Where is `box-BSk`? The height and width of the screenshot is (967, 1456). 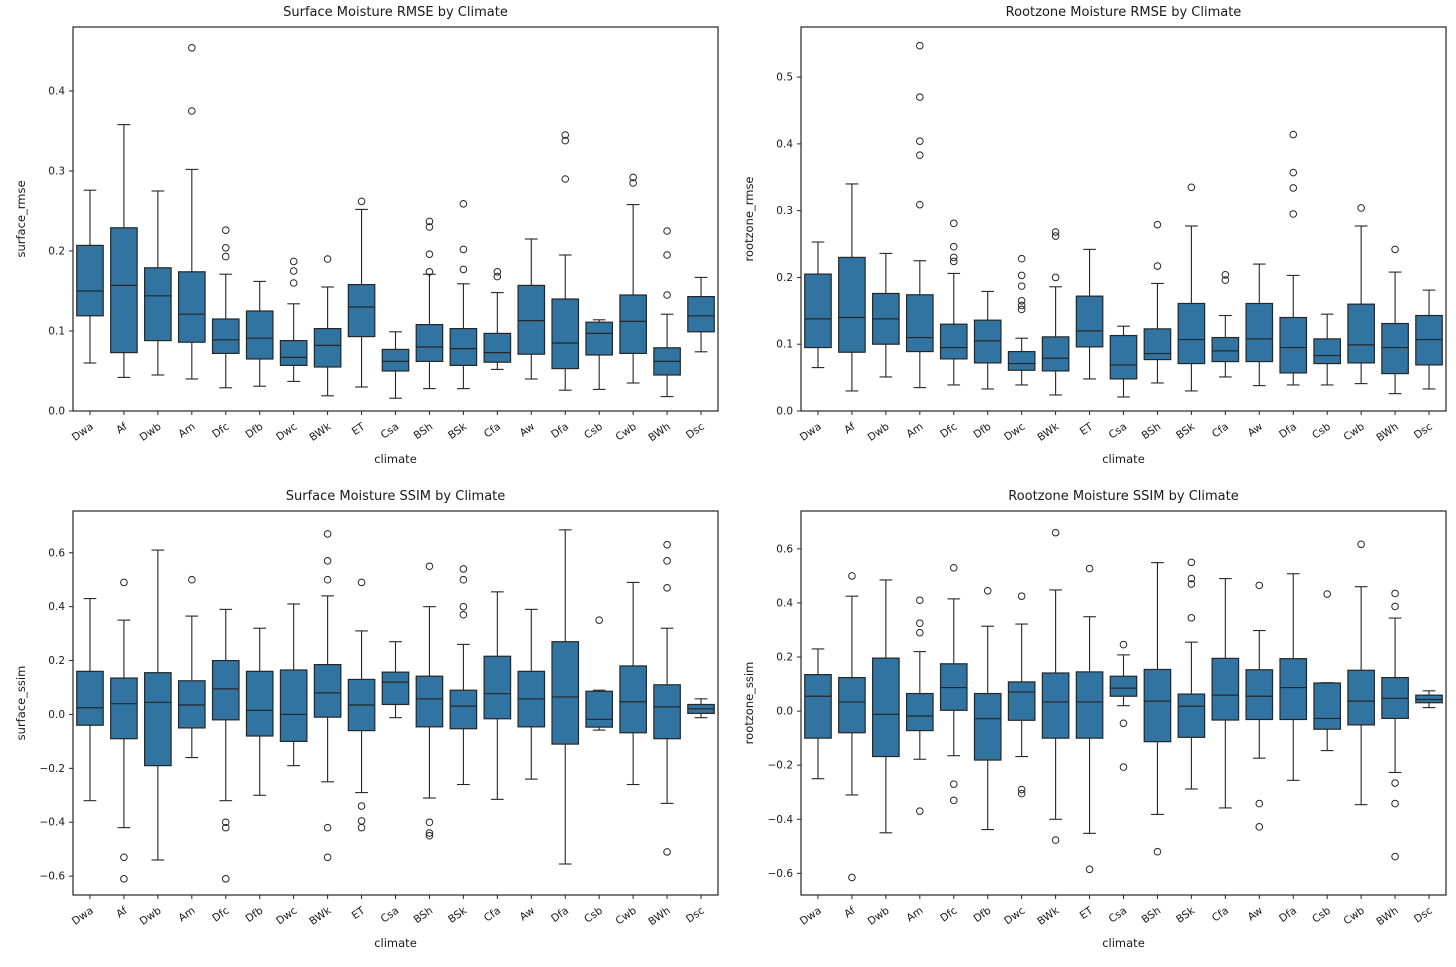
box-BSk is located at coordinates (463, 709).